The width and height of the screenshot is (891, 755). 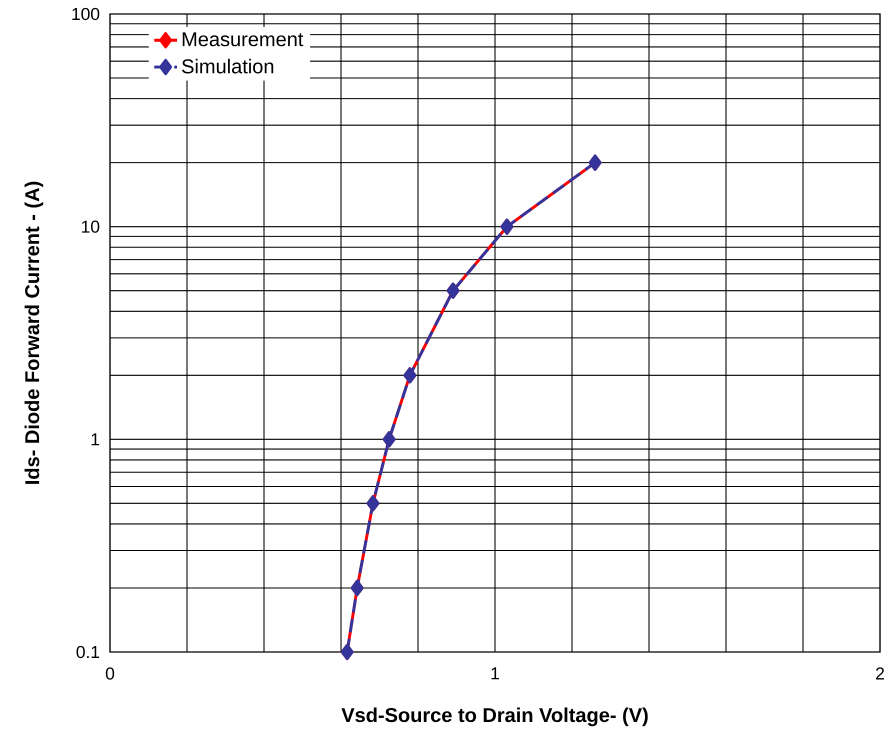 What do you see at coordinates (110, 673) in the screenshot?
I see `x-tick-label: 0` at bounding box center [110, 673].